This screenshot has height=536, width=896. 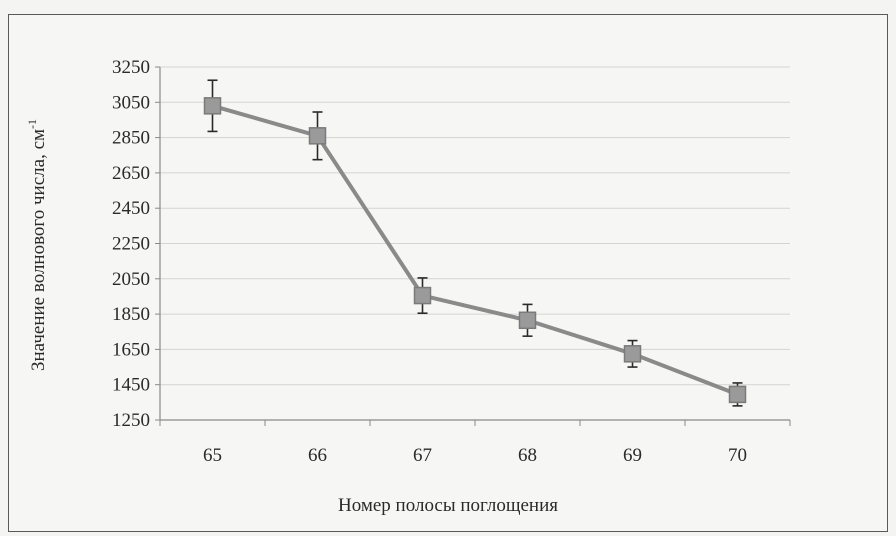 I want to click on x-tick-label-65: 65, so click(x=212, y=455).